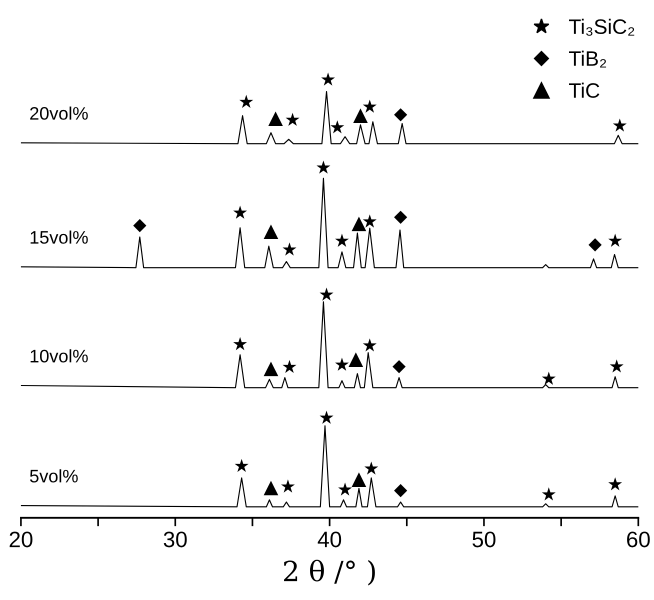  Describe the element at coordinates (587, 59) in the screenshot. I see `legend-label: TiB₂` at that location.